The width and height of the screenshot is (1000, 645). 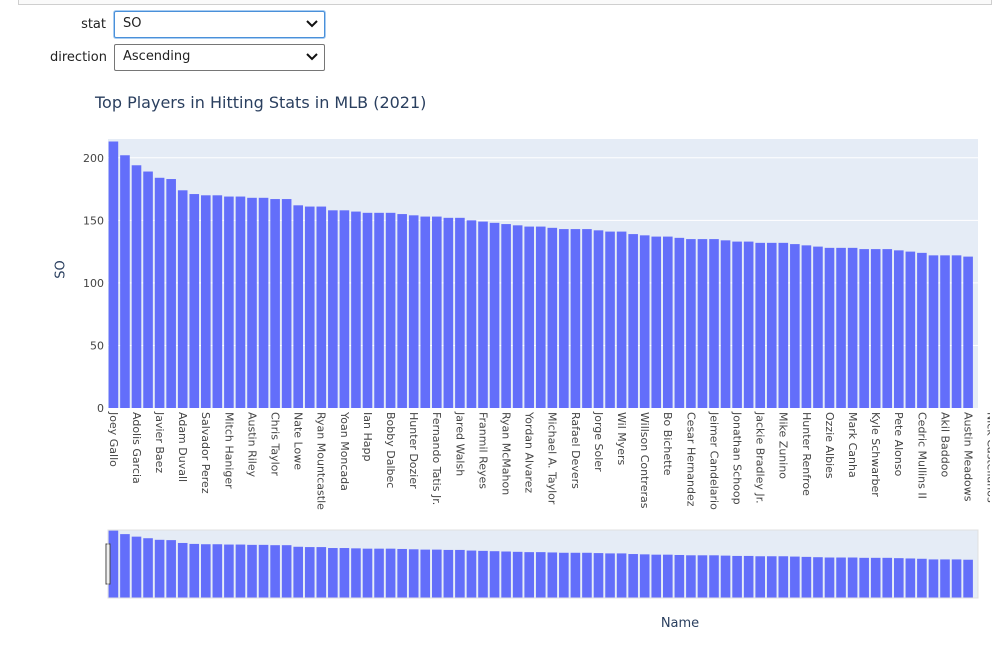 I want to click on y-tick-label: 100, so click(x=93, y=283).